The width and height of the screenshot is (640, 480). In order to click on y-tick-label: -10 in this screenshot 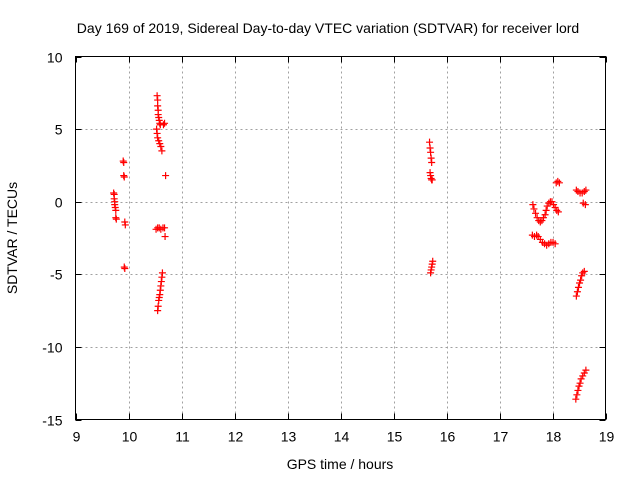, I will do `click(52, 348)`.